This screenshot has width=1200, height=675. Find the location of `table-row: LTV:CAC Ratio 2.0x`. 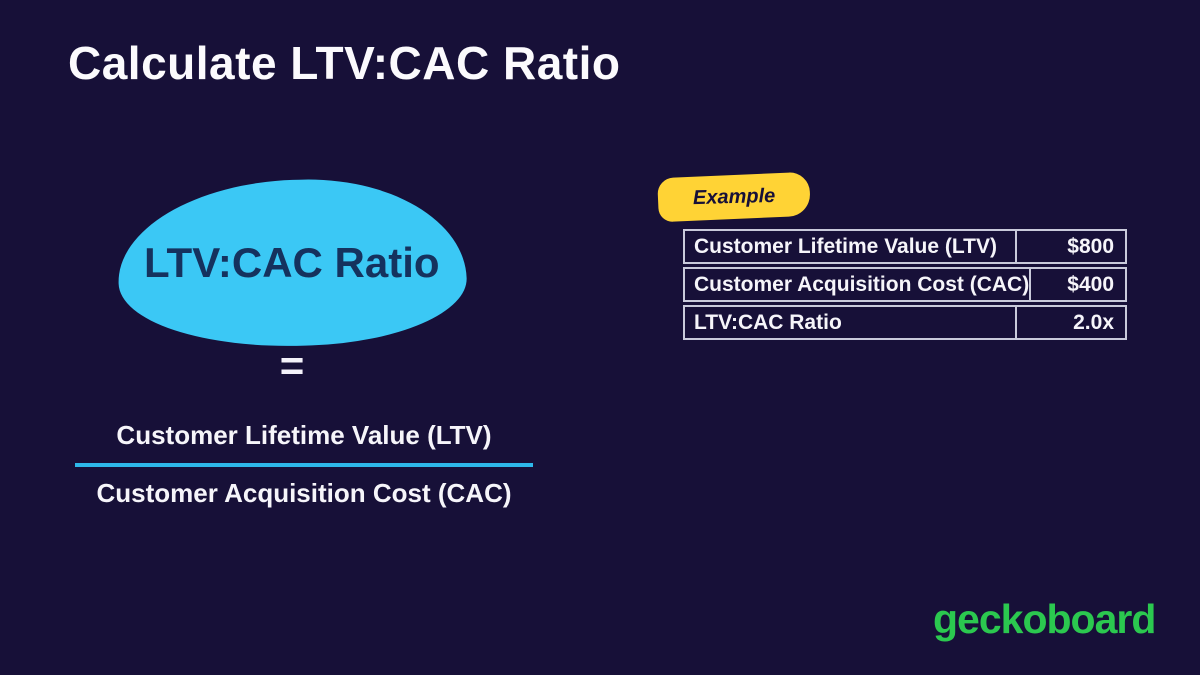

table-row: LTV:CAC Ratio 2.0x is located at coordinates (905, 322).